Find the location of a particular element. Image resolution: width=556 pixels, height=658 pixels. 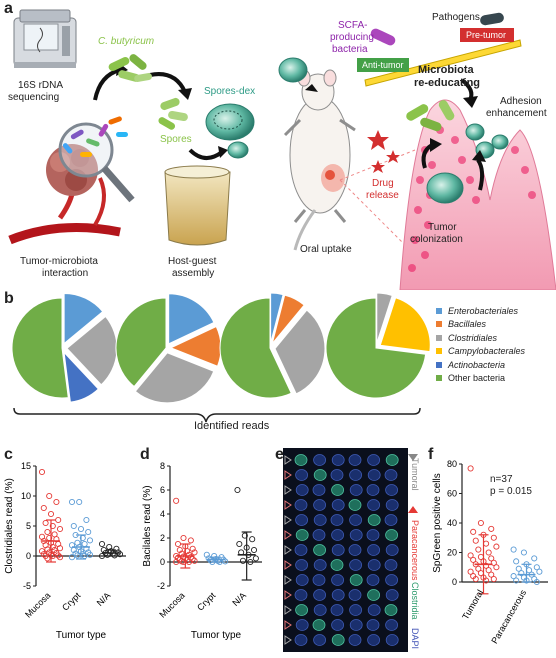

spore-colonizing is located at coordinates (445, 188).